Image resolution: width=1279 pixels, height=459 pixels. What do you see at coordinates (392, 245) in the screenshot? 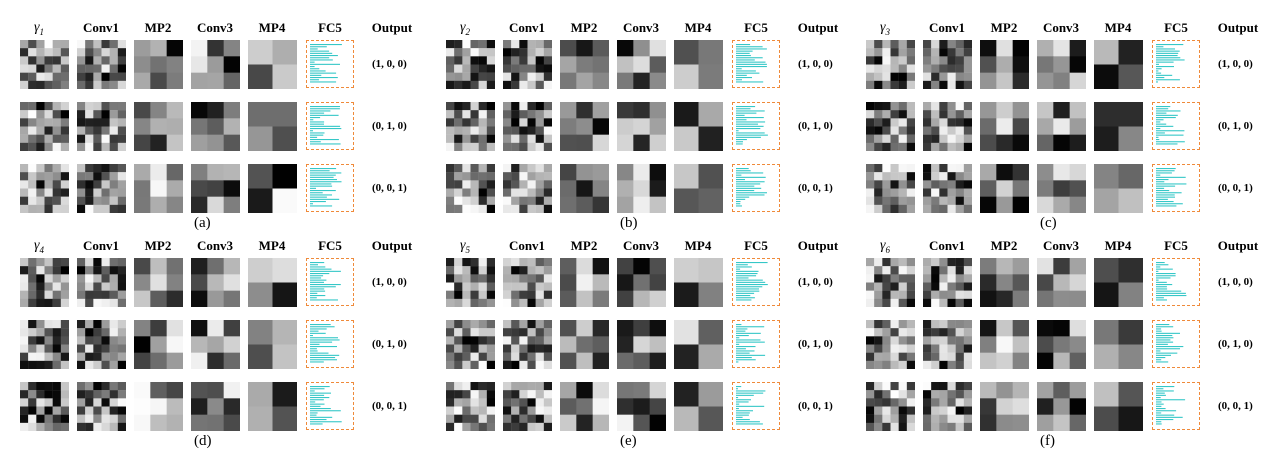
I see `column-header-output: Output` at bounding box center [392, 245].